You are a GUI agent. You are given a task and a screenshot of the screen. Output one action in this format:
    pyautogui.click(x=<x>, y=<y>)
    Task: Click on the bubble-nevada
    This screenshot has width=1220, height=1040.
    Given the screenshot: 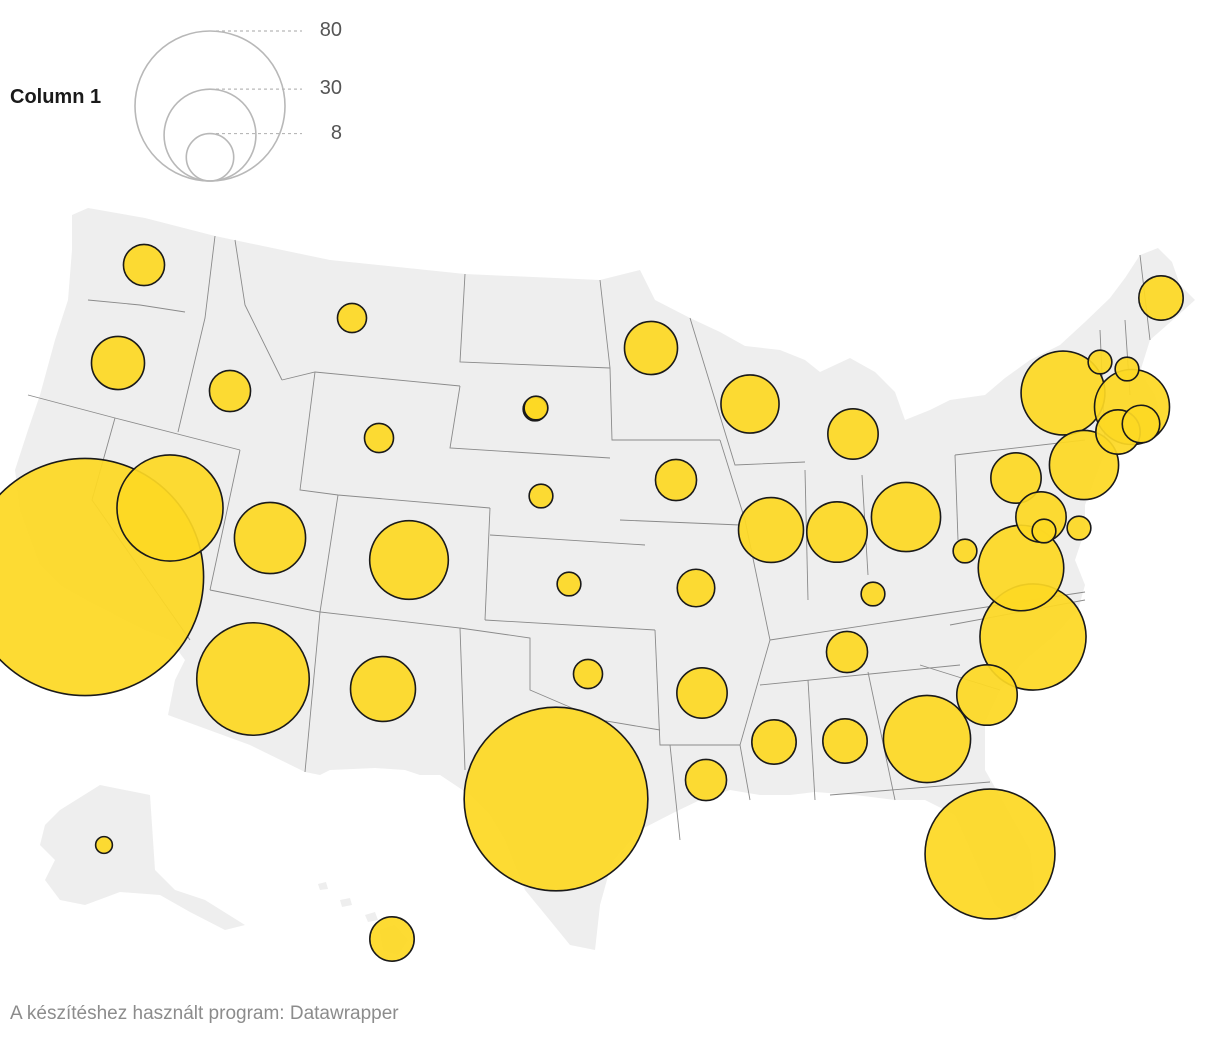 What is the action you would take?
    pyautogui.click(x=170, y=508)
    